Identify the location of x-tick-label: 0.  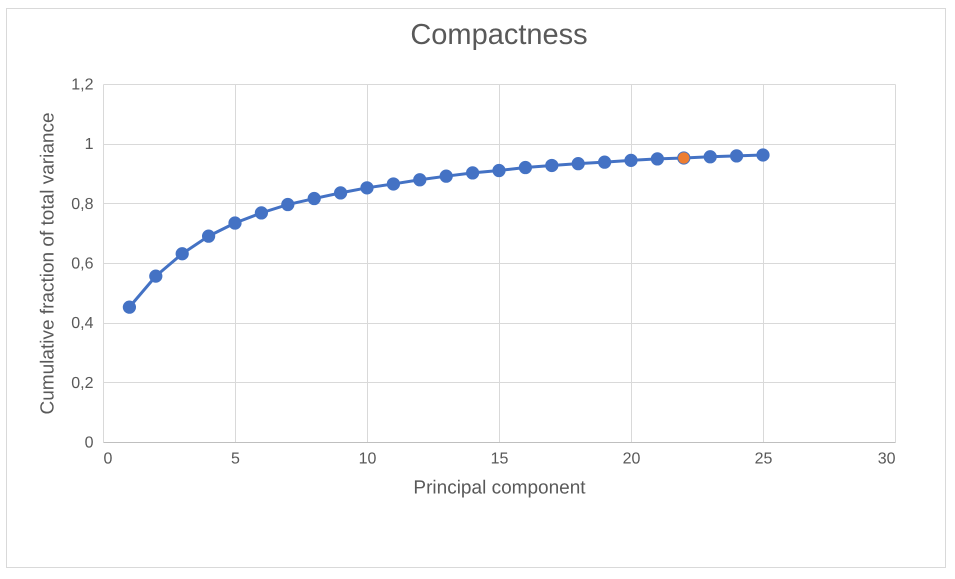
(108, 459).